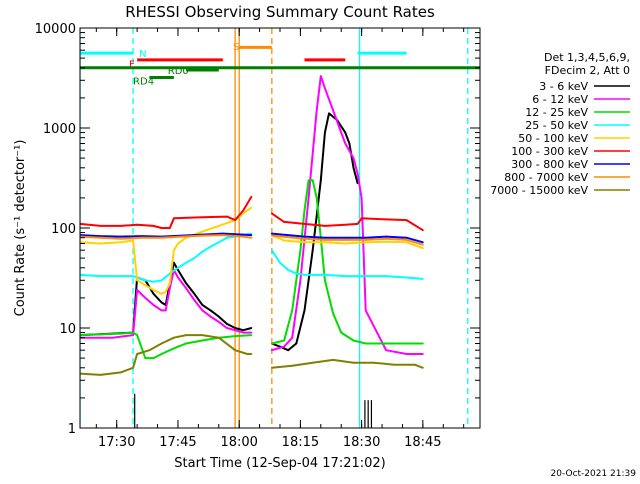  What do you see at coordinates (556, 125) in the screenshot?
I see `legend-entry-label: 25 - 50 keV` at bounding box center [556, 125].